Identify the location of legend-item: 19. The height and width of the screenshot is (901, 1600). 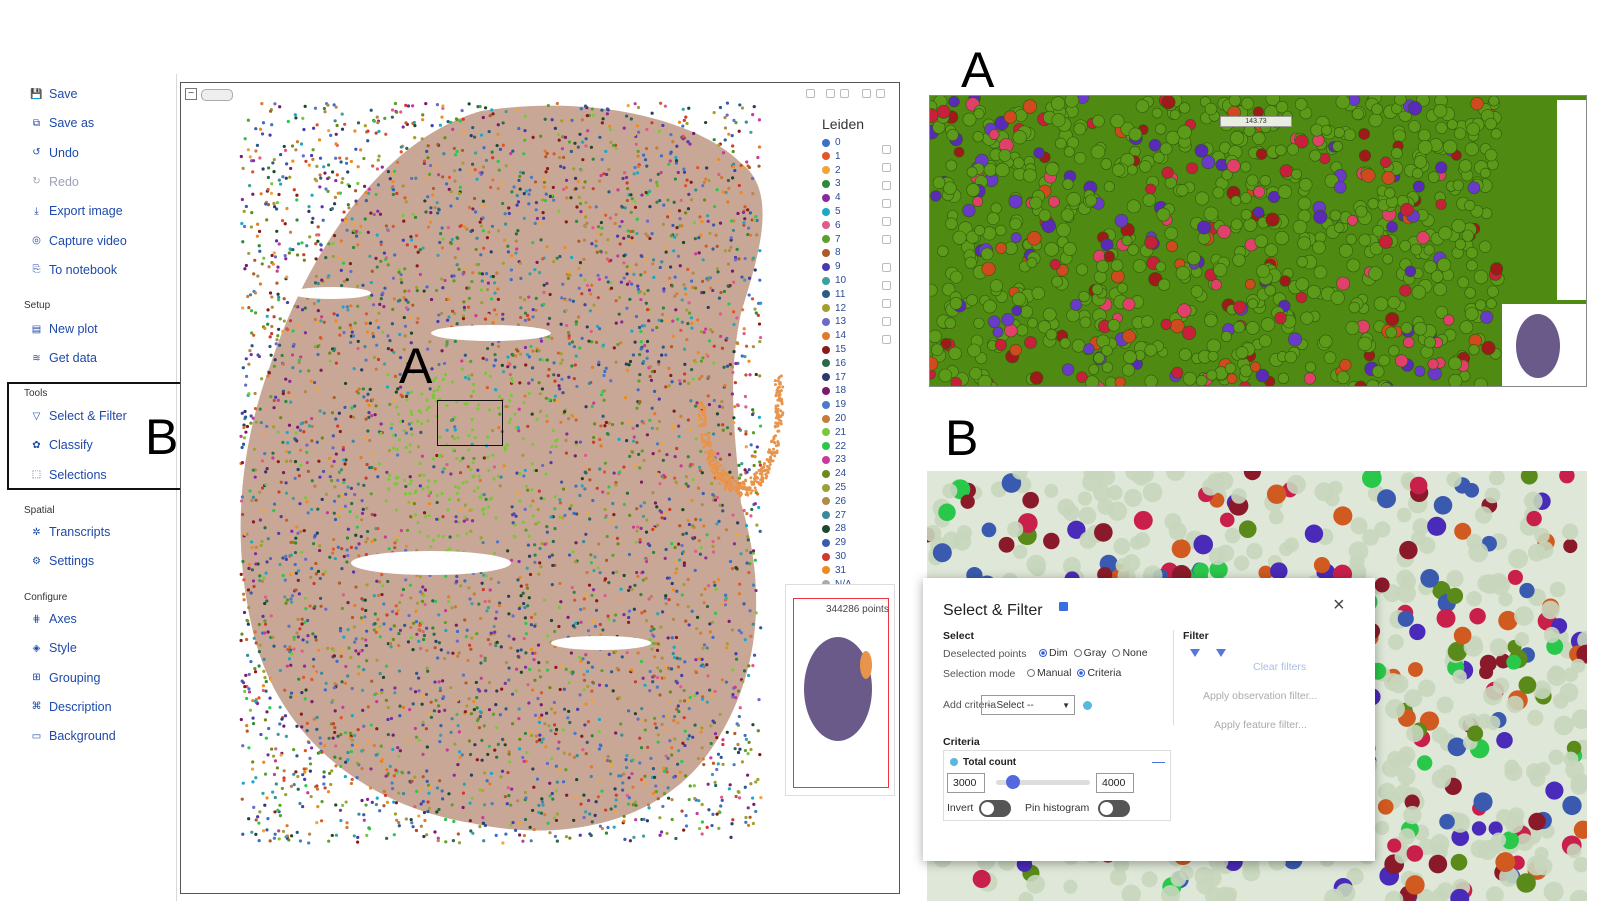
(834, 404).